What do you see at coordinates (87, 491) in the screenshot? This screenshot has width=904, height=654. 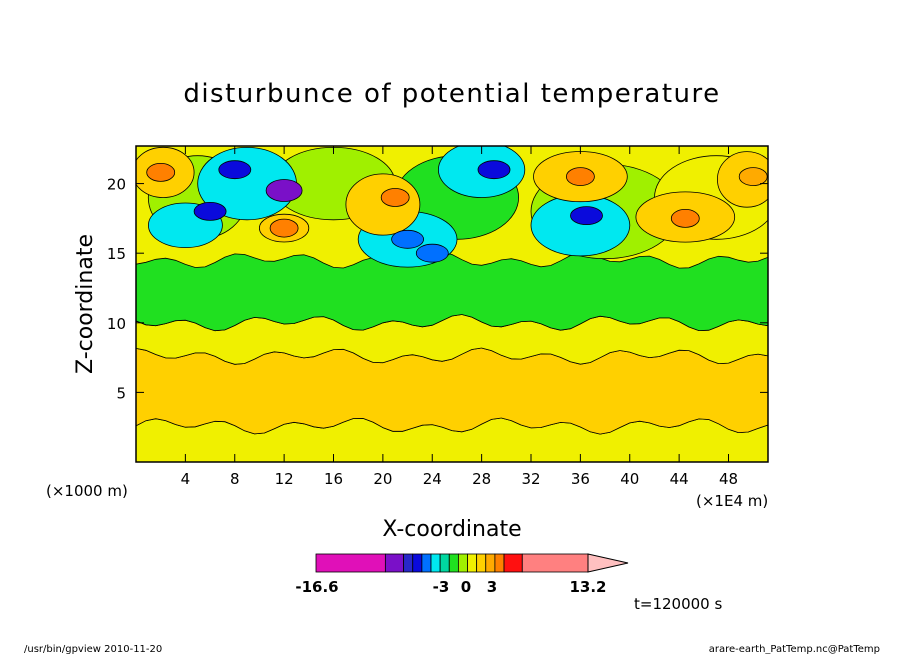 I see `x-unit-left: (×1000 m)` at bounding box center [87, 491].